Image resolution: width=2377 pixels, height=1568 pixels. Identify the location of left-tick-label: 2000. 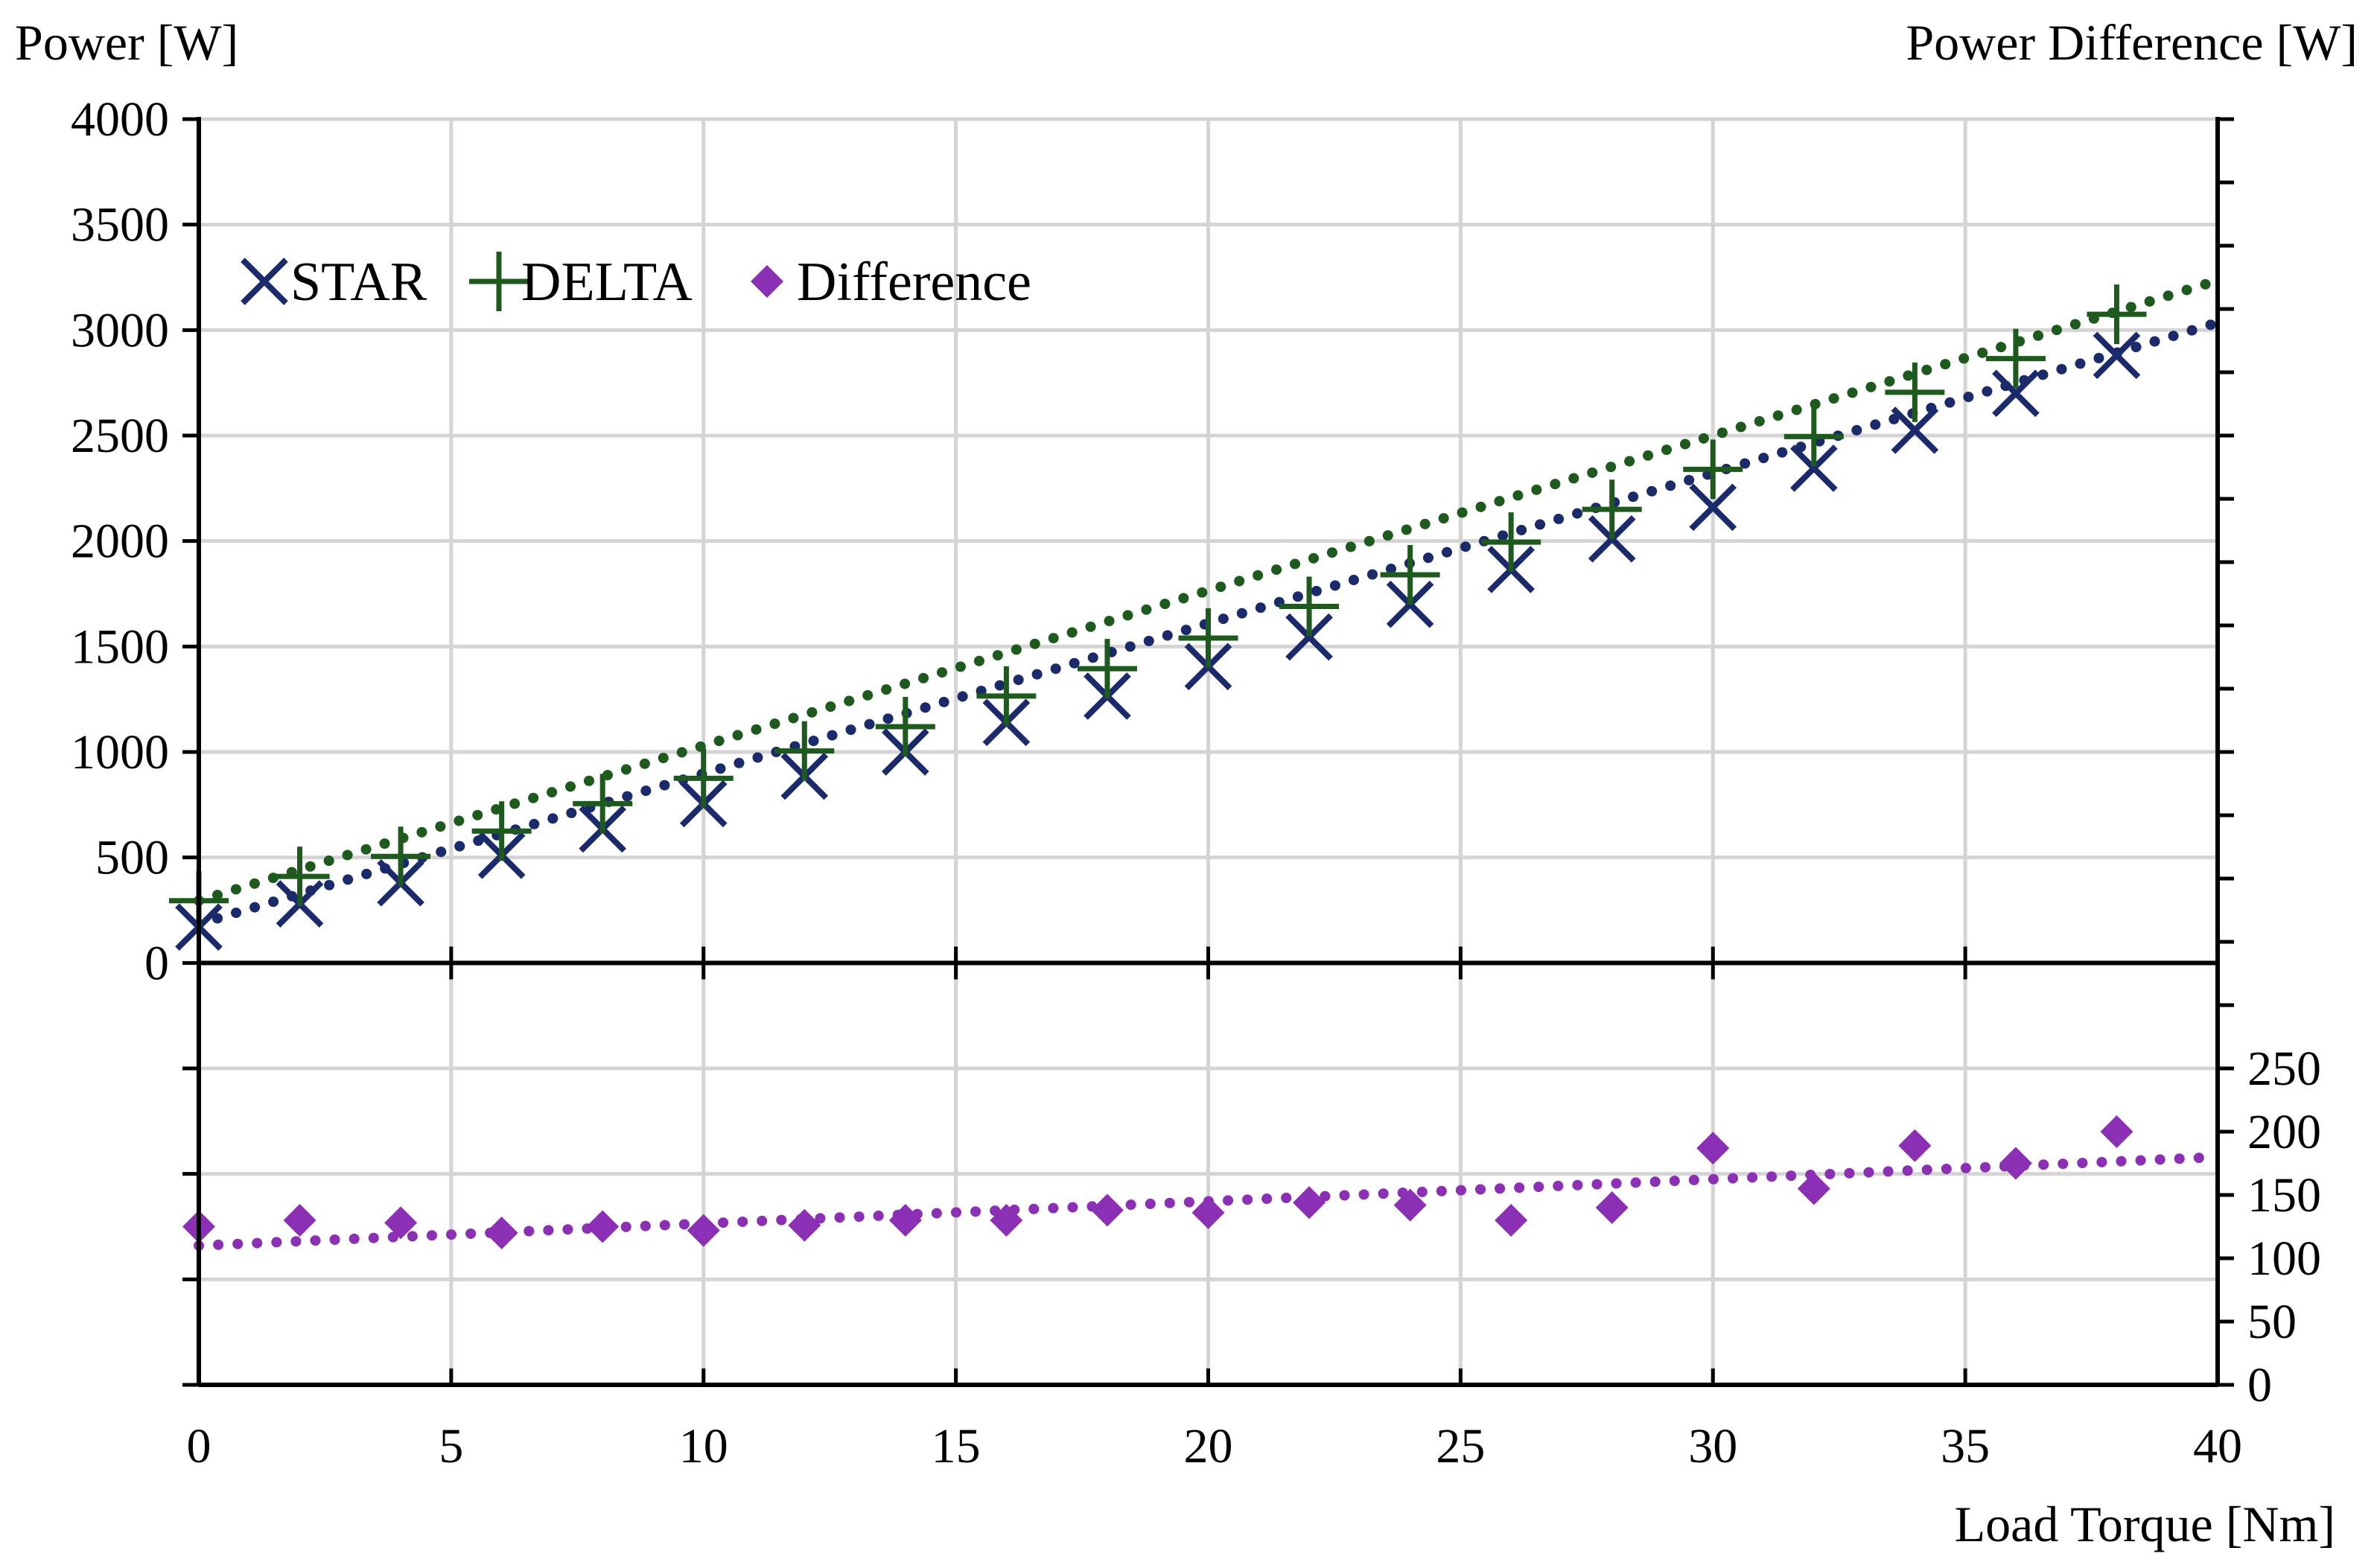
(120, 541).